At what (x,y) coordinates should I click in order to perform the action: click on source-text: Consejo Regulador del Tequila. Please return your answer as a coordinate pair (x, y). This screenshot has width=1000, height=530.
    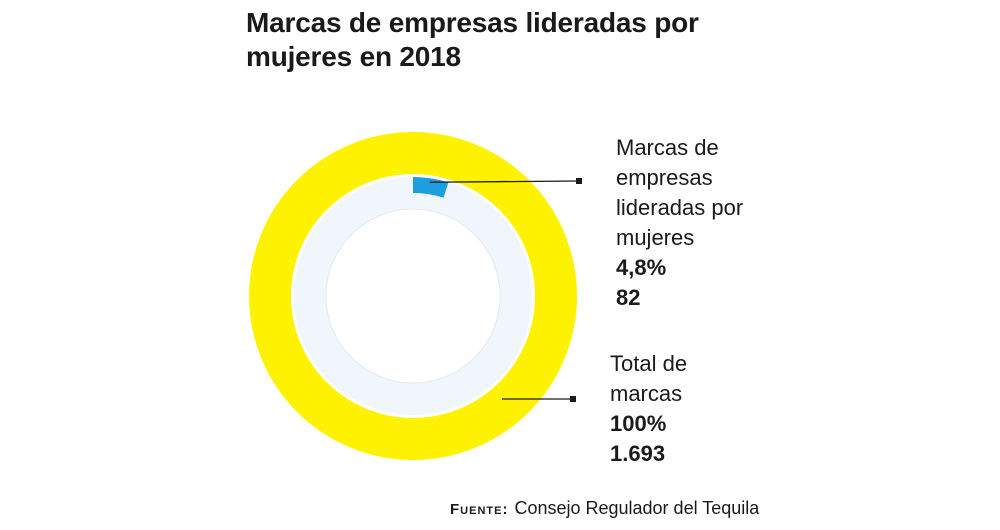
    Looking at the image, I should click on (637, 508).